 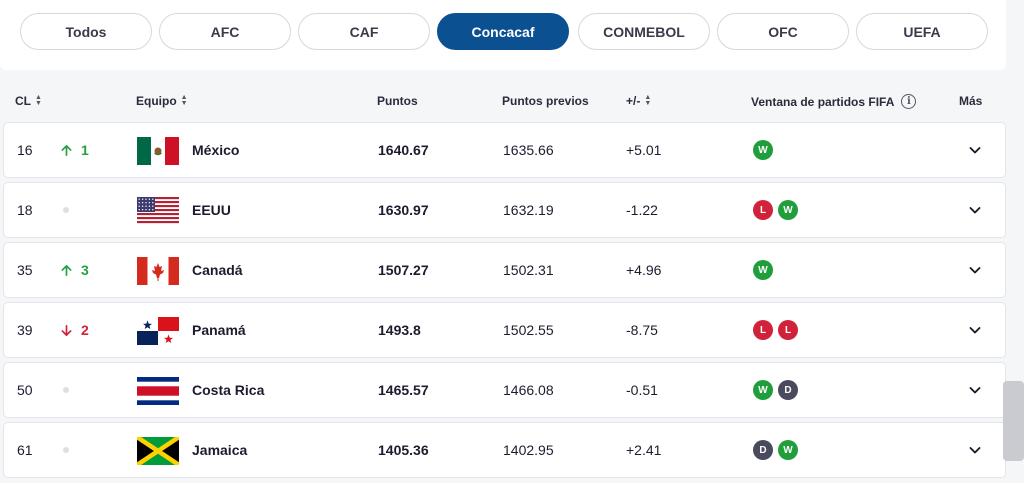 What do you see at coordinates (834, 101) in the screenshot?
I see `header-window: Ventana de partidos FIFA i` at bounding box center [834, 101].